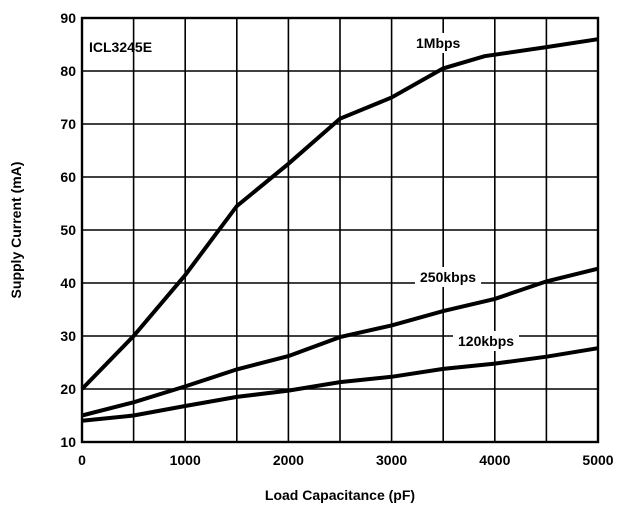 The height and width of the screenshot is (511, 620). Describe the element at coordinates (288, 460) in the screenshot. I see `x-tick-label: 2000` at that location.